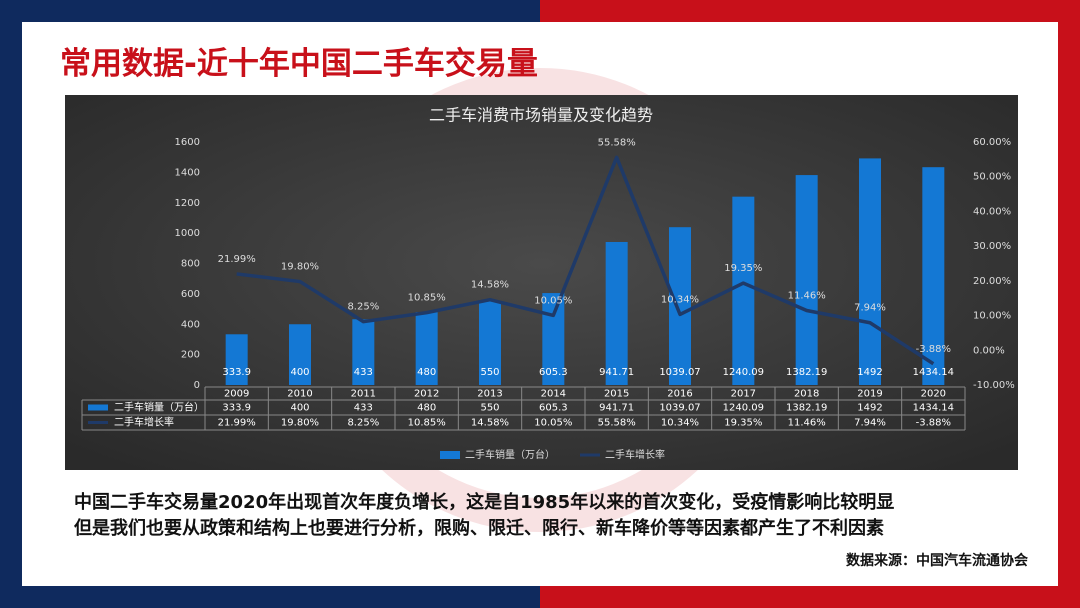  Describe the element at coordinates (743, 394) in the screenshot. I see `x-tick-label: 2017` at that location.